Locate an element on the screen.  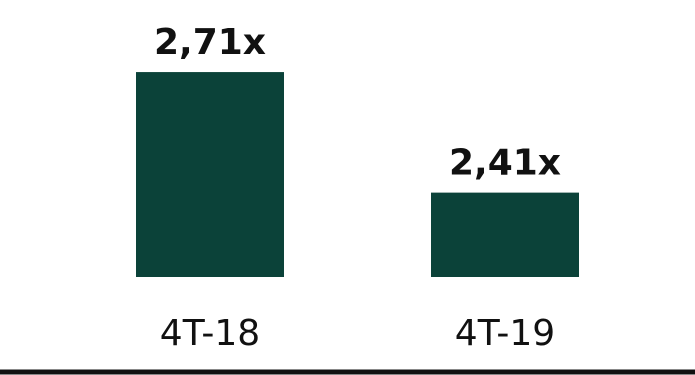
value-label-4t-18: 2,71x is located at coordinates (210, 42).